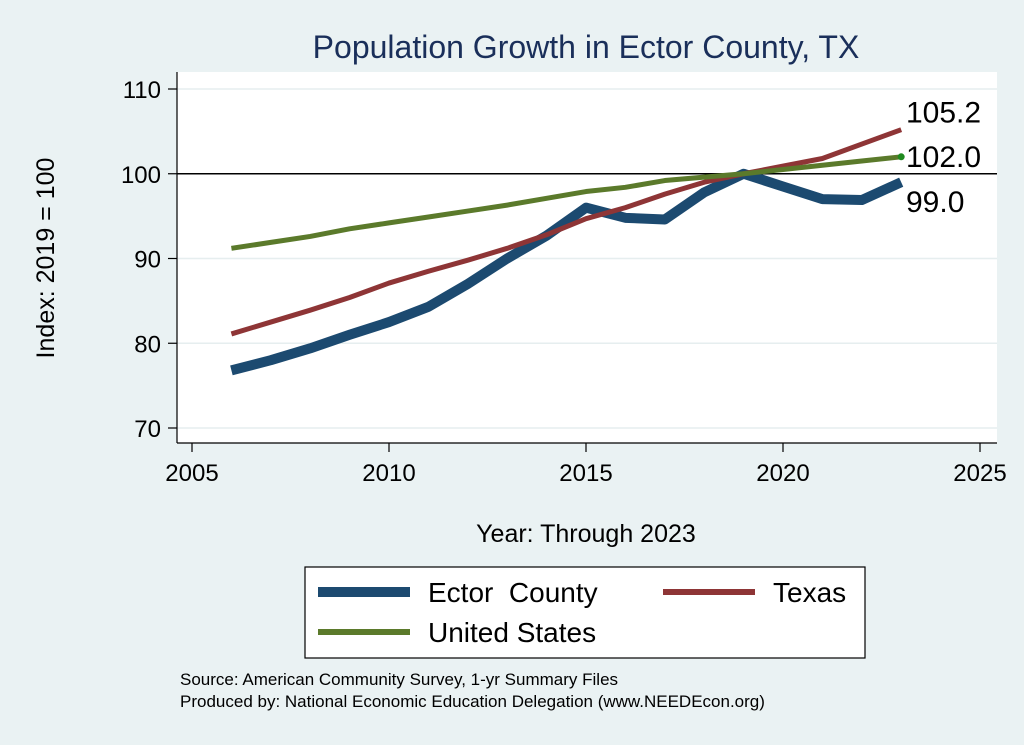 The width and height of the screenshot is (1024, 745). Describe the element at coordinates (147, 429) in the screenshot. I see `y-tick-label: 70` at that location.